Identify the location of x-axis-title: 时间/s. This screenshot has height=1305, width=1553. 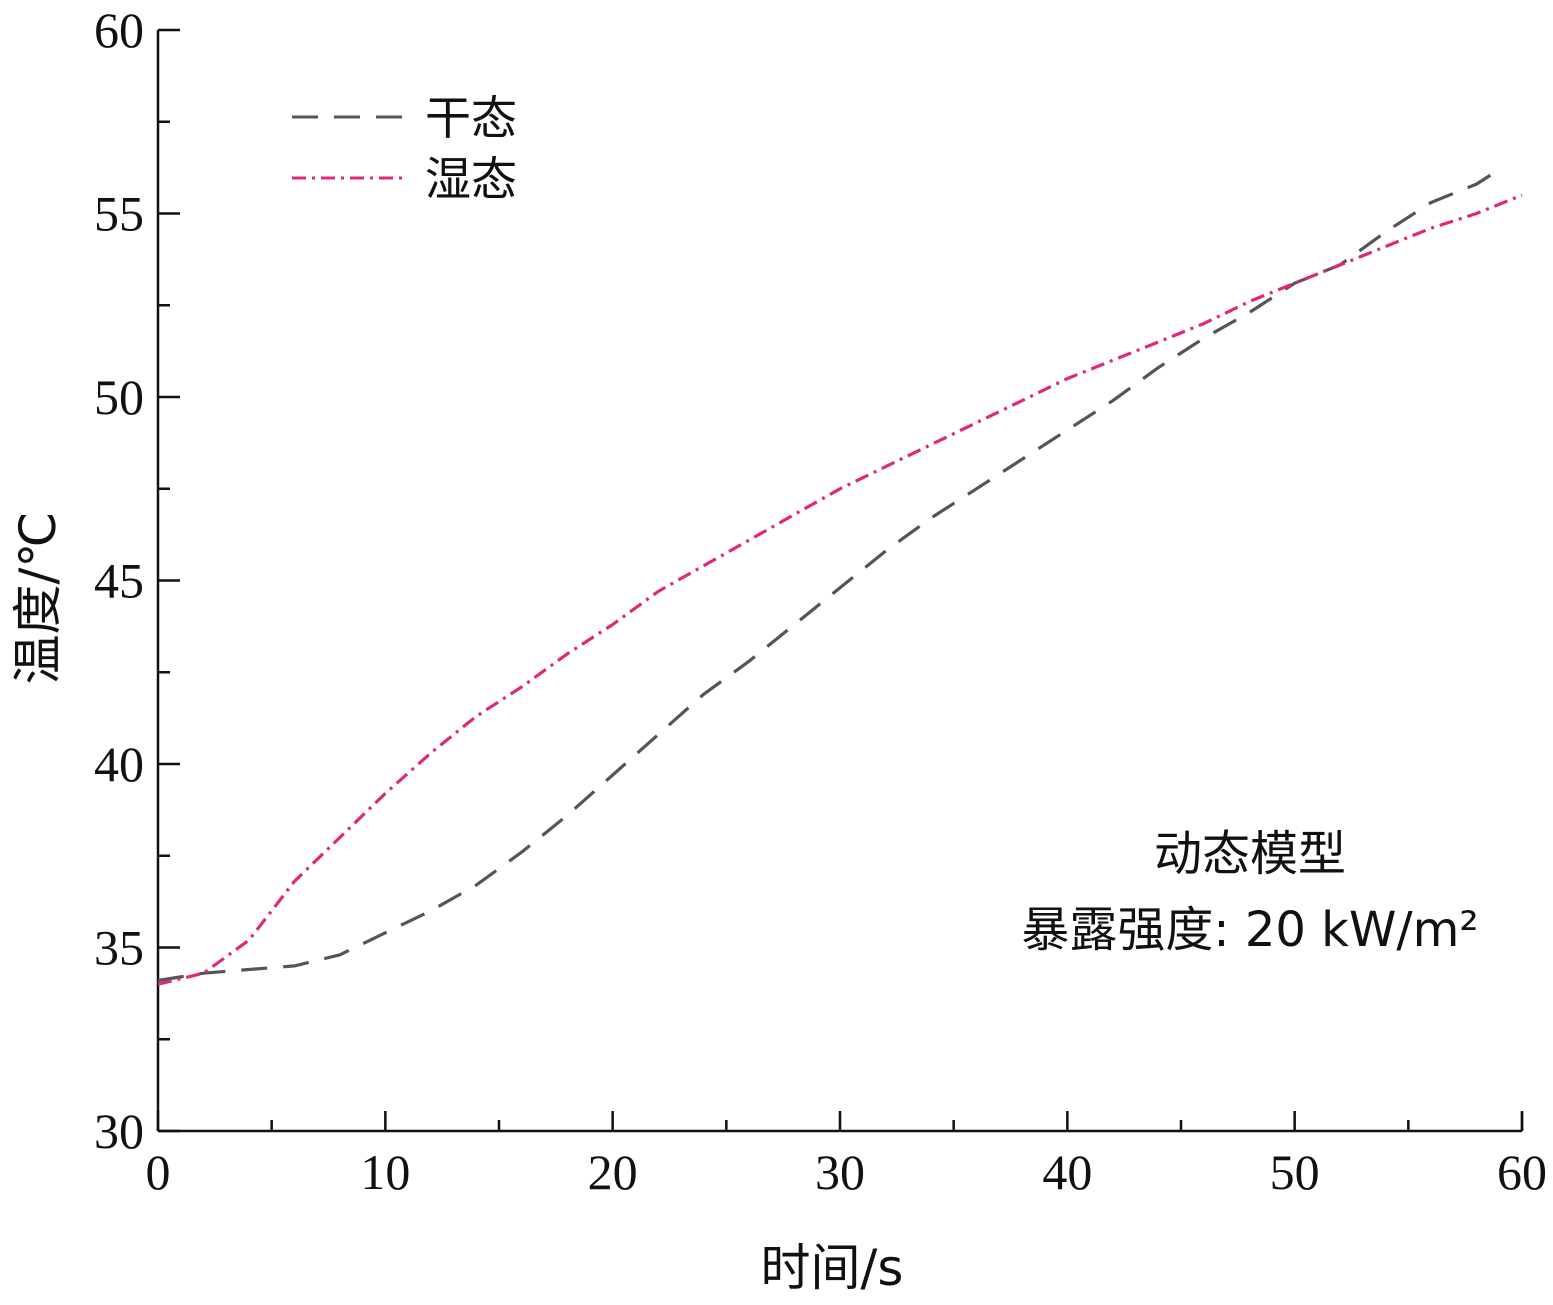
(832, 1268).